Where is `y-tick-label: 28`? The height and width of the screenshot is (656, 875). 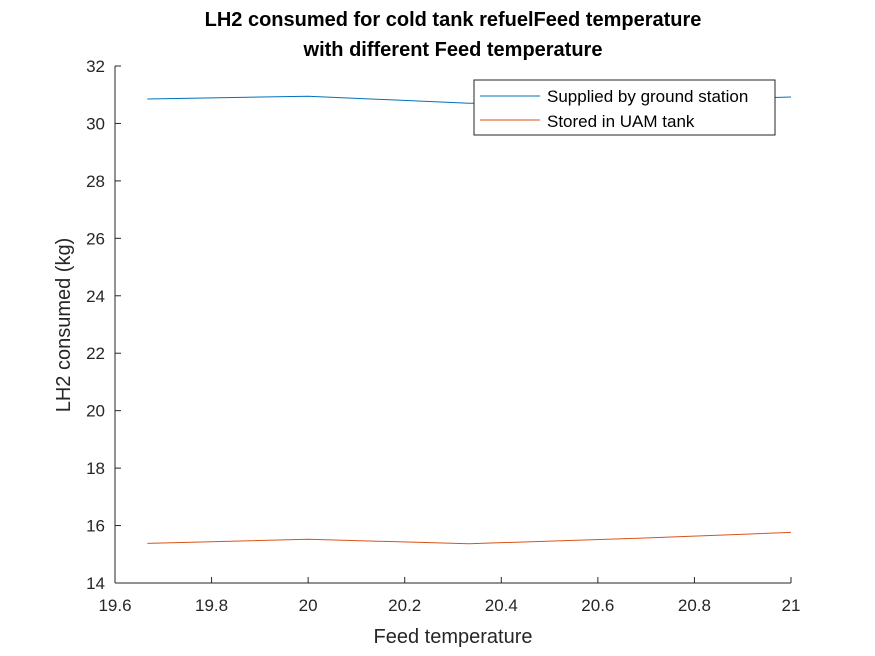 y-tick-label: 28 is located at coordinates (95, 181).